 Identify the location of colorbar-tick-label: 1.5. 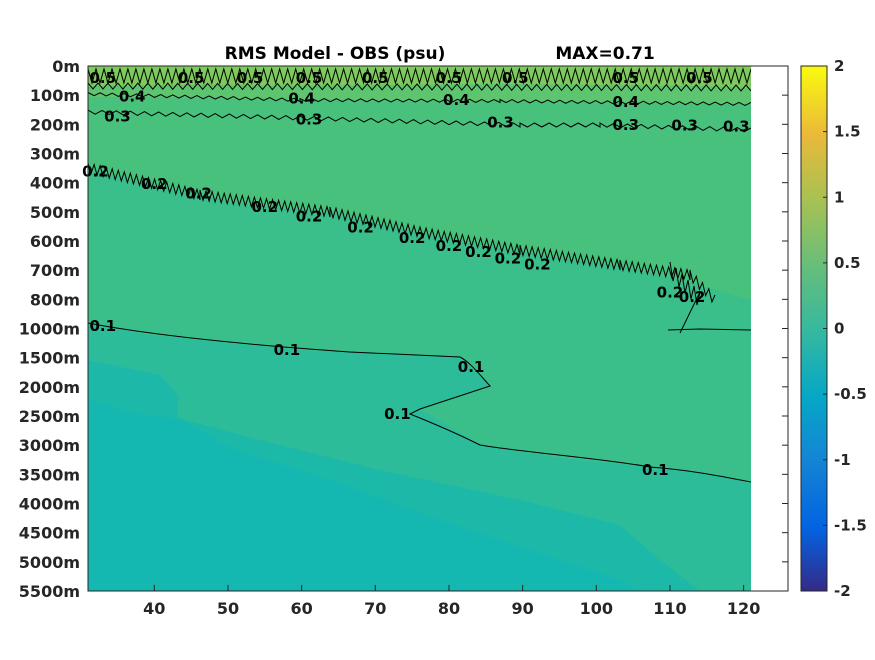
(847, 132).